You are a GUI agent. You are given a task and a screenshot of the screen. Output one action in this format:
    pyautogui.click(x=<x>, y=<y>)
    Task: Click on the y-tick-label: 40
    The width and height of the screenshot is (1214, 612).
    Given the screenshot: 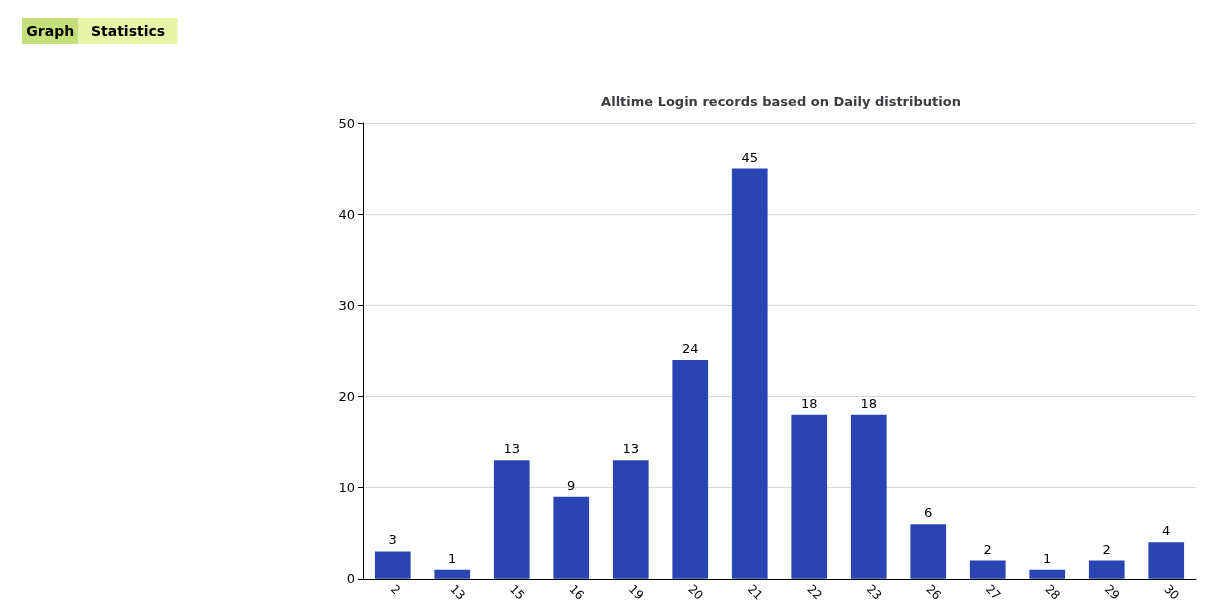 What is the action you would take?
    pyautogui.click(x=346, y=214)
    